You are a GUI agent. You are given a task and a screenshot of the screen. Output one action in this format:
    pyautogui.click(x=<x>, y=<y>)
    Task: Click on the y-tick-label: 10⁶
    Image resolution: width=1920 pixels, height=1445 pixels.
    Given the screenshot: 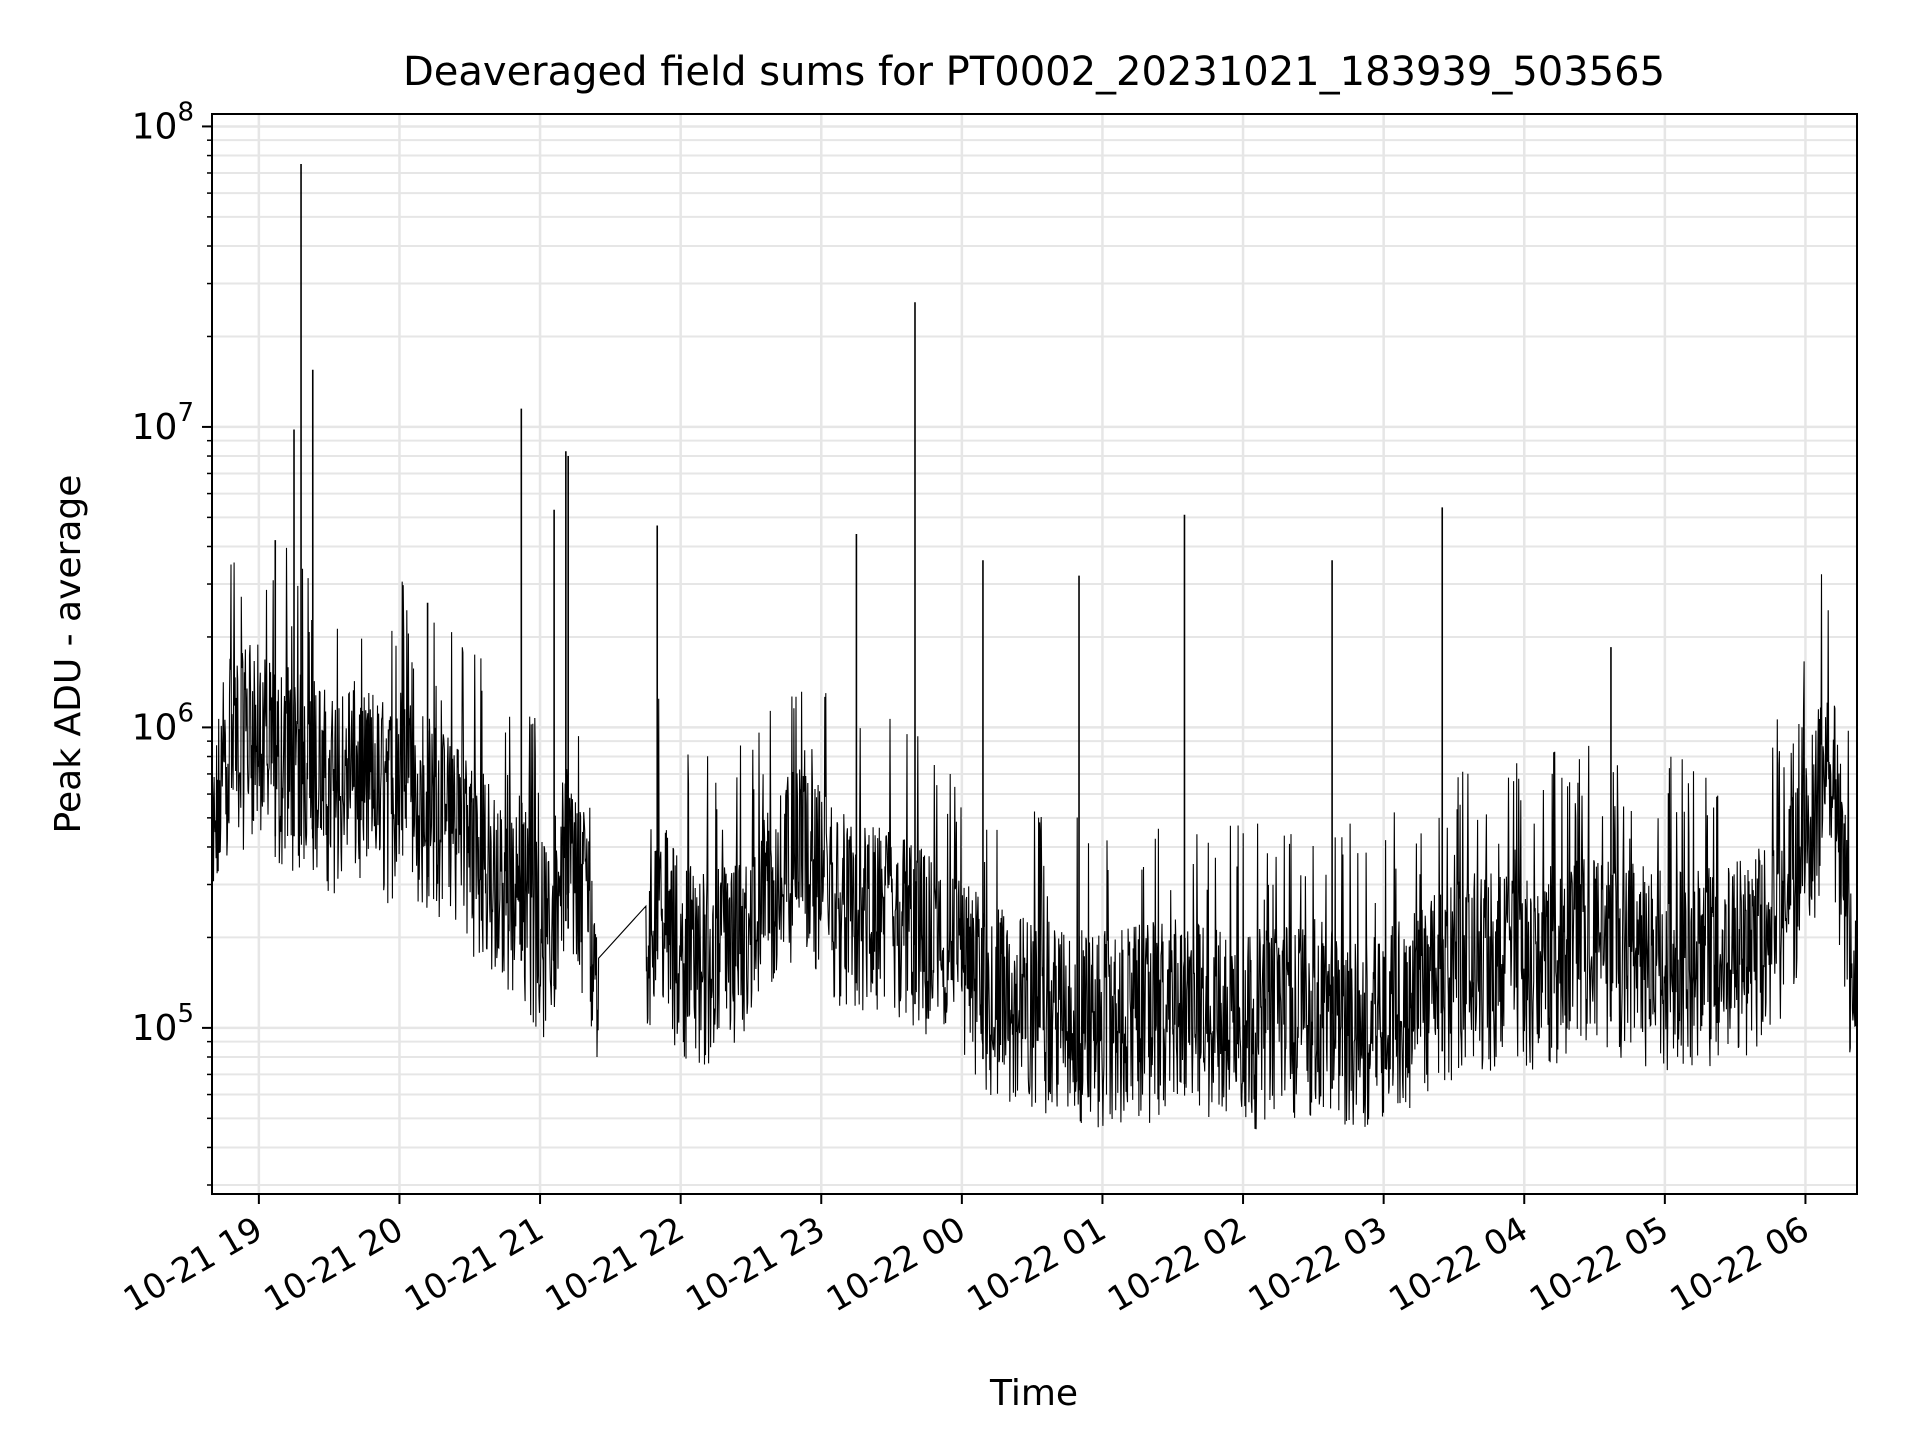 What is the action you would take?
    pyautogui.click(x=163, y=723)
    